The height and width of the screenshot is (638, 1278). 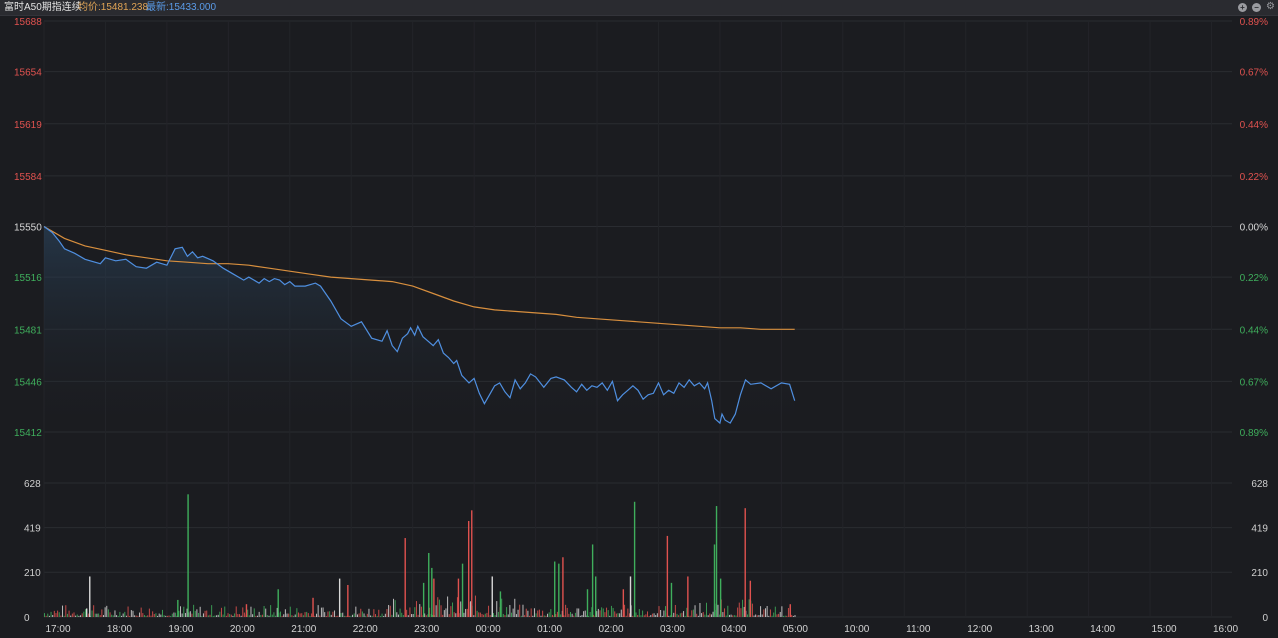 What do you see at coordinates (28, 228) in the screenshot?
I see `price-tick-label: 15550` at bounding box center [28, 228].